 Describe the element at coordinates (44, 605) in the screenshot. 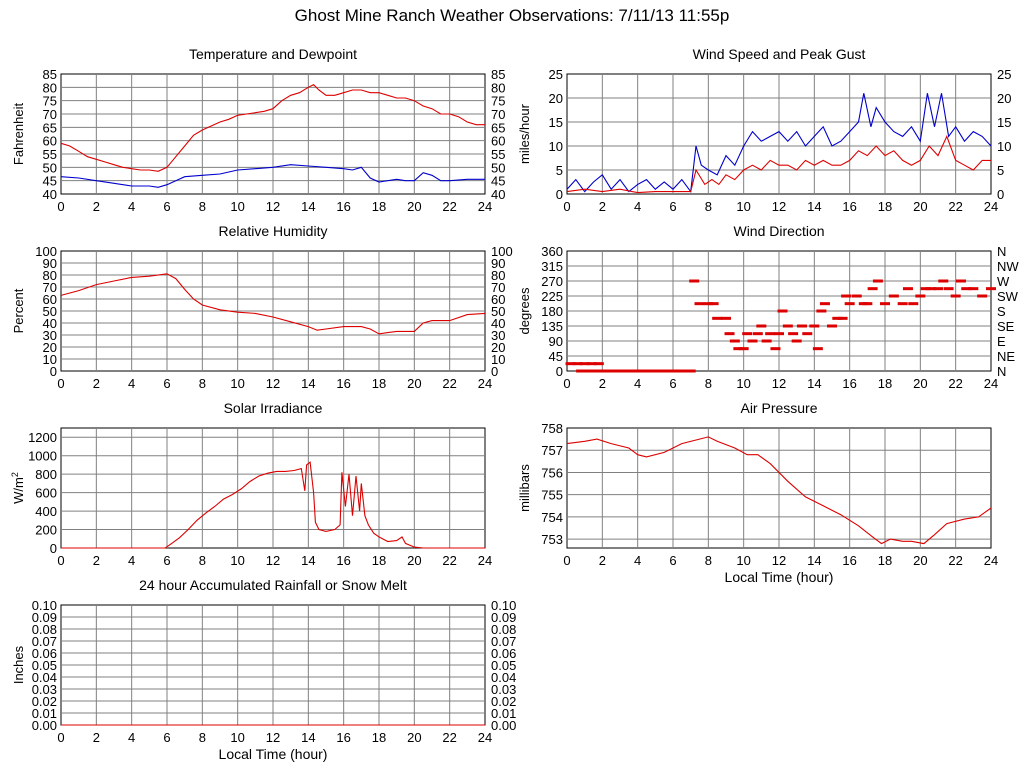

I see `y-tick-label: 0.10` at that location.